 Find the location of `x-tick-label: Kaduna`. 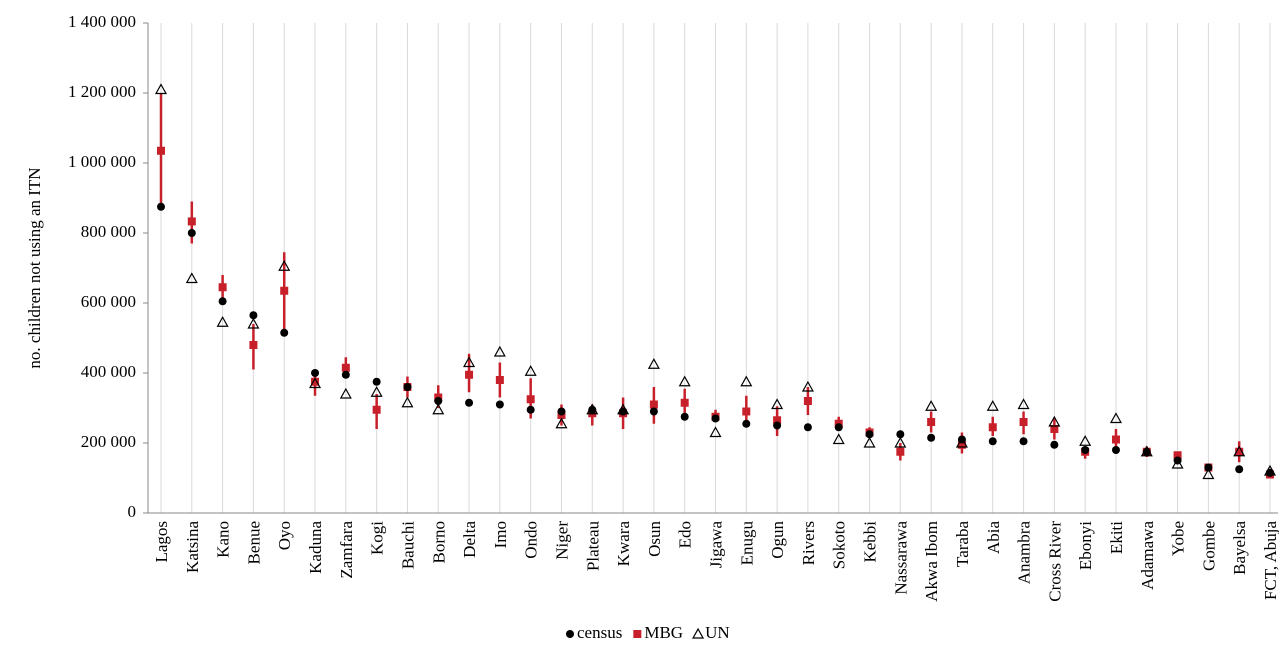

x-tick-label: Kaduna is located at coordinates (315, 547).